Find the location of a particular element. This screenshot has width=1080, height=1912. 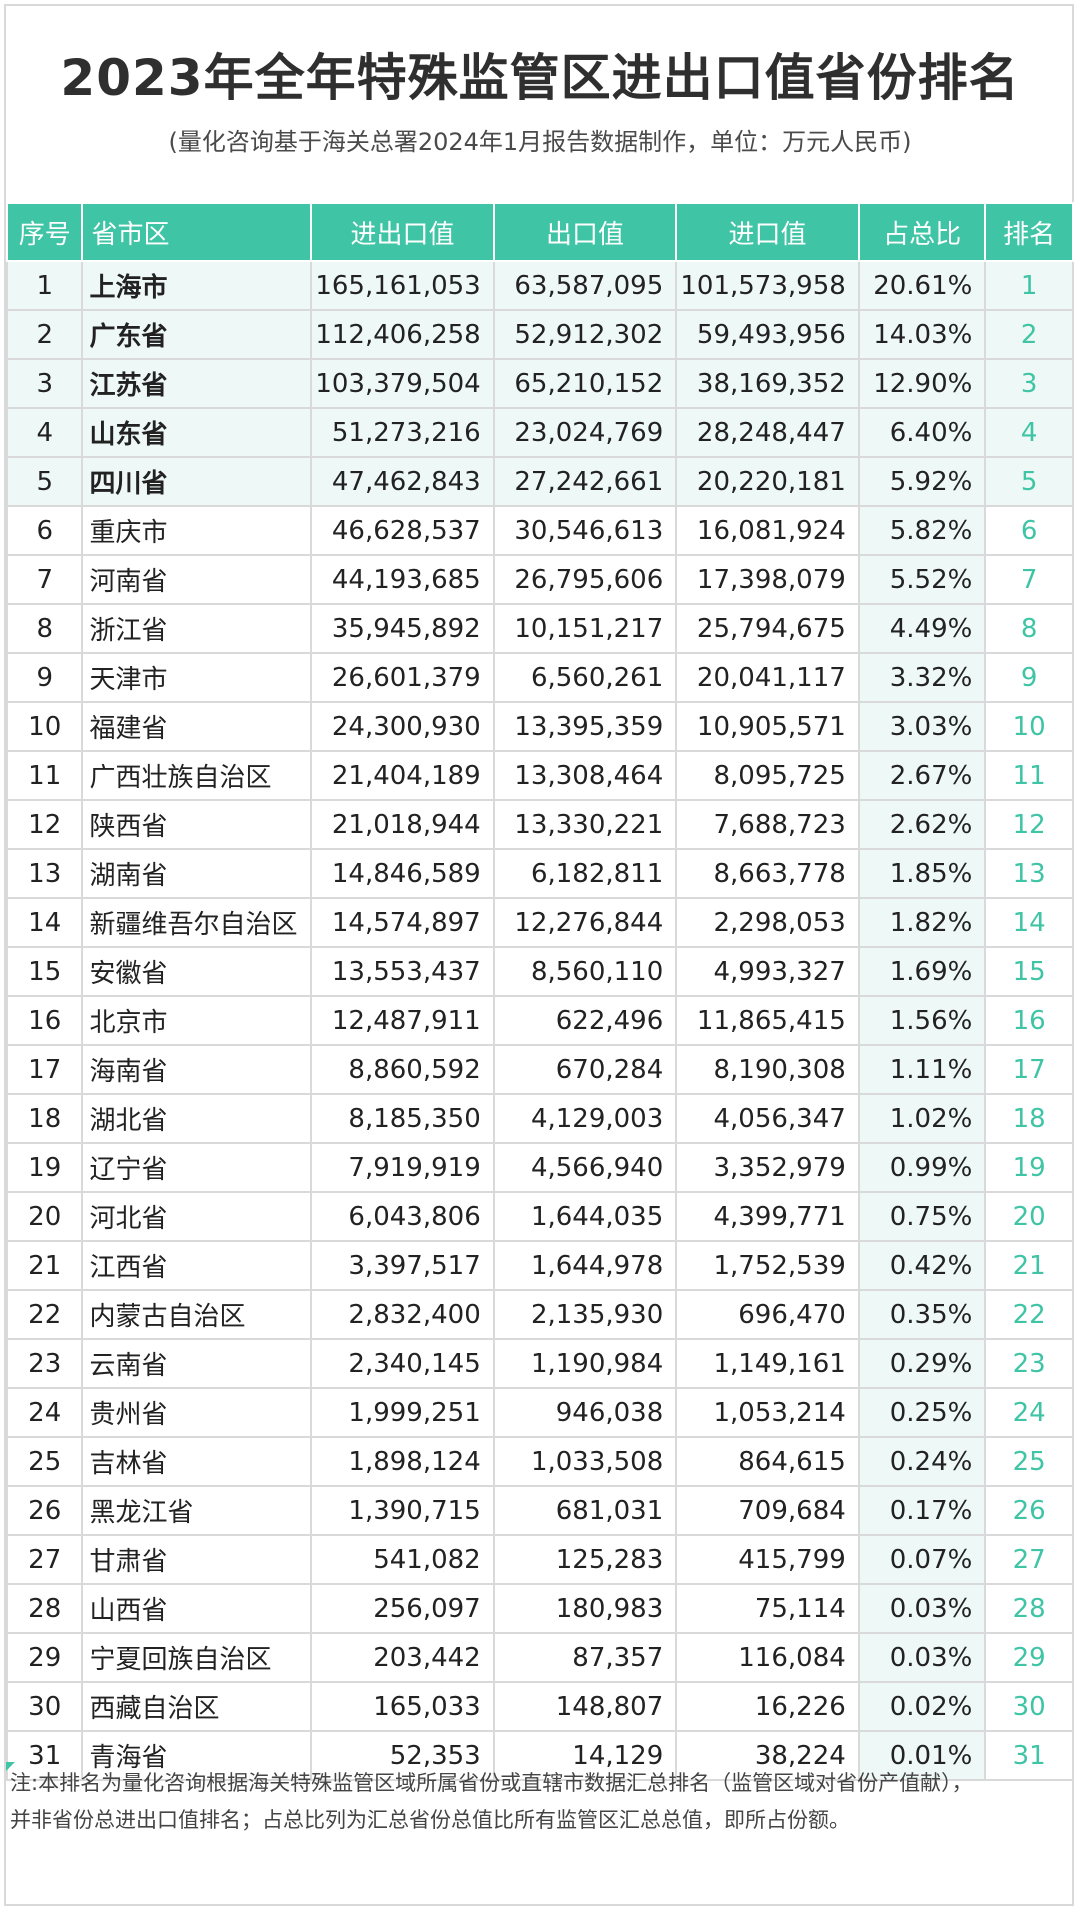

import-value: 8,190,308 is located at coordinates (767, 1069).